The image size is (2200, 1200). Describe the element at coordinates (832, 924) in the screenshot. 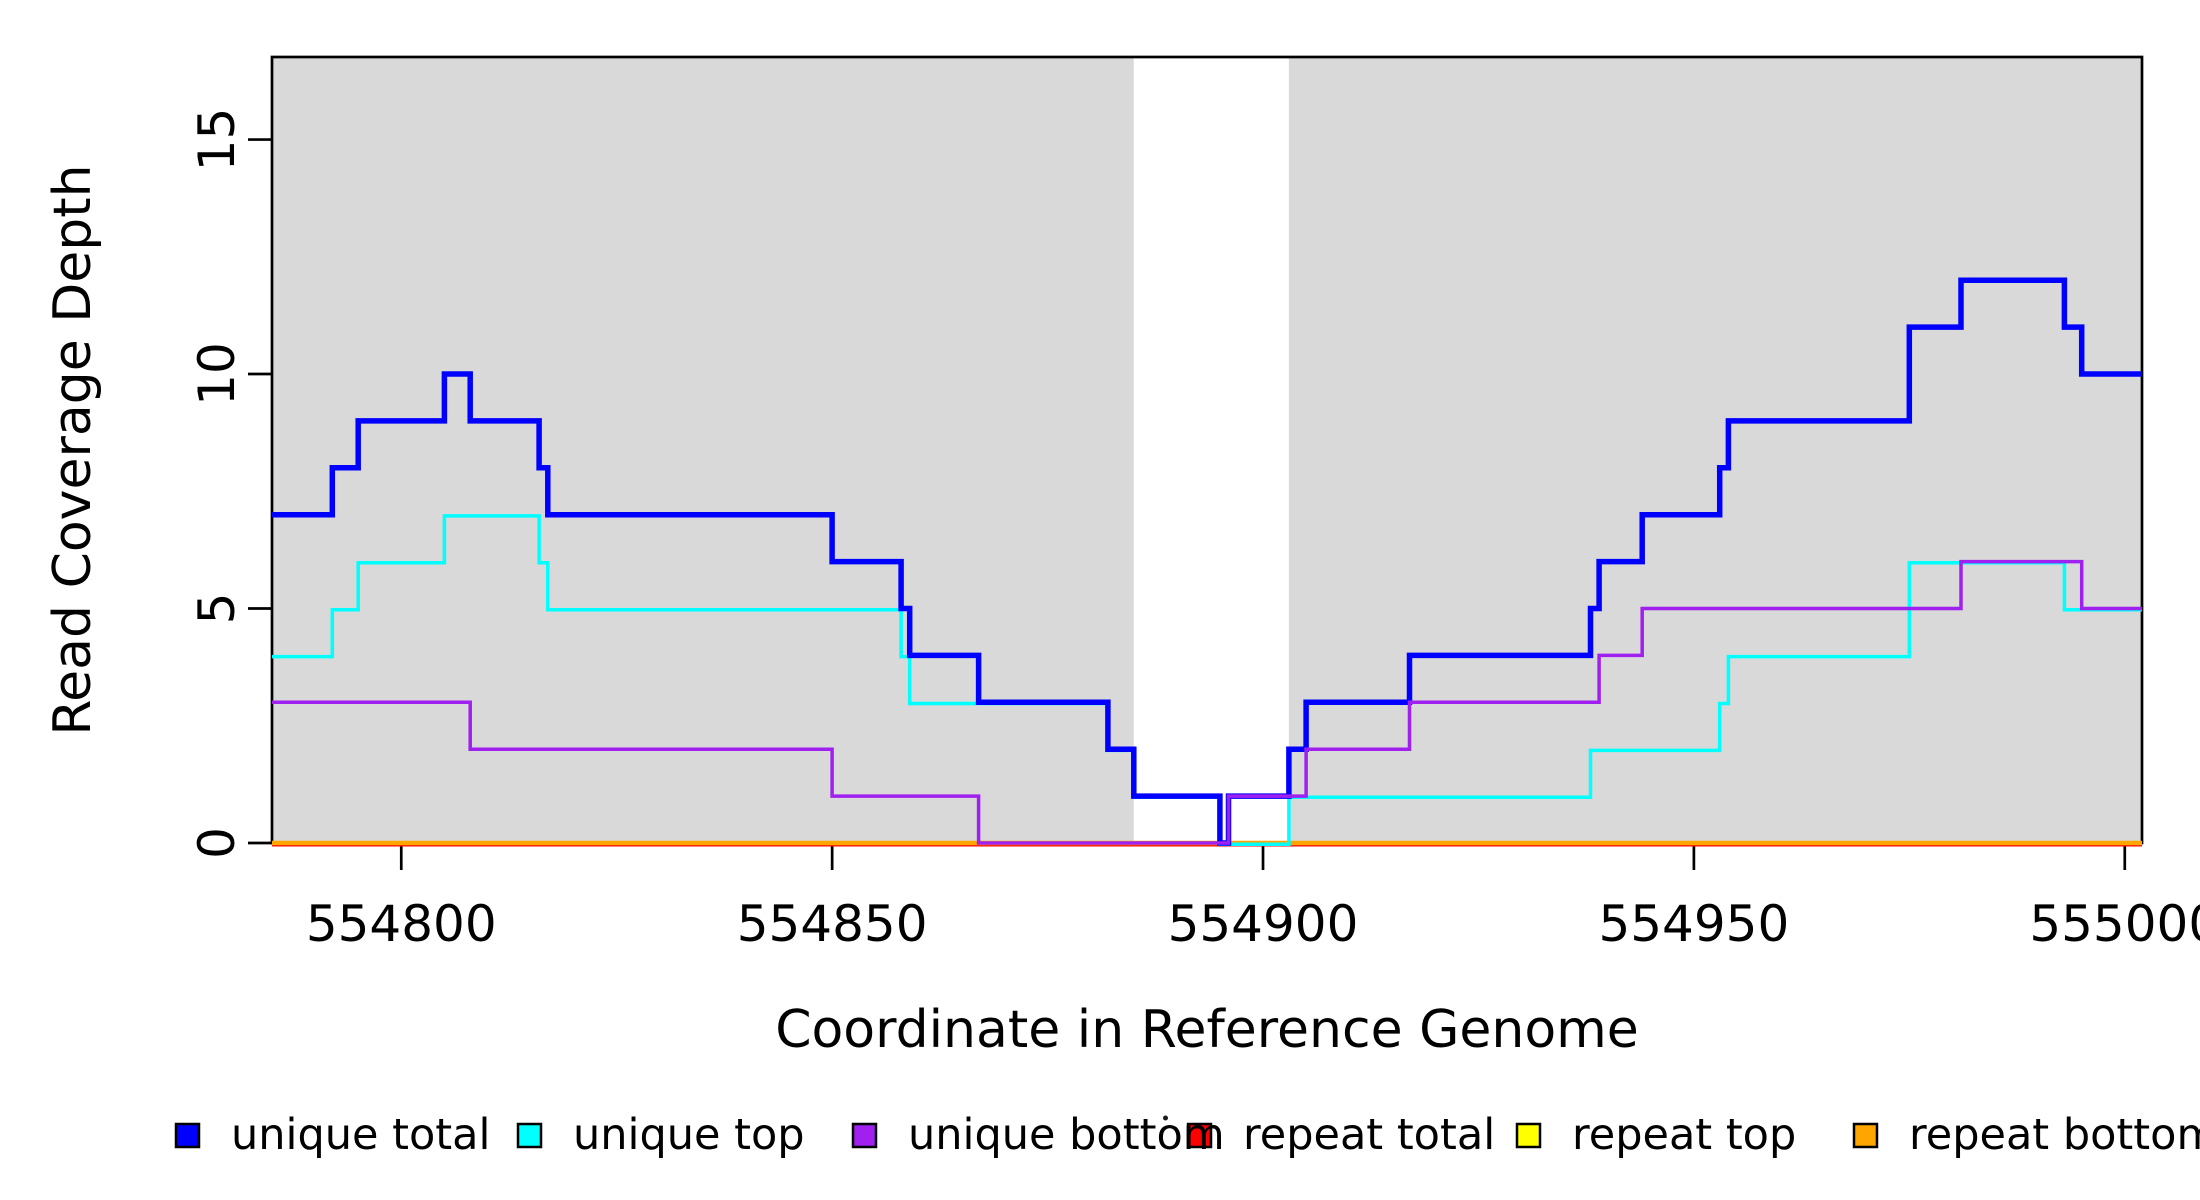

I see `x-tick-label: 554850` at that location.